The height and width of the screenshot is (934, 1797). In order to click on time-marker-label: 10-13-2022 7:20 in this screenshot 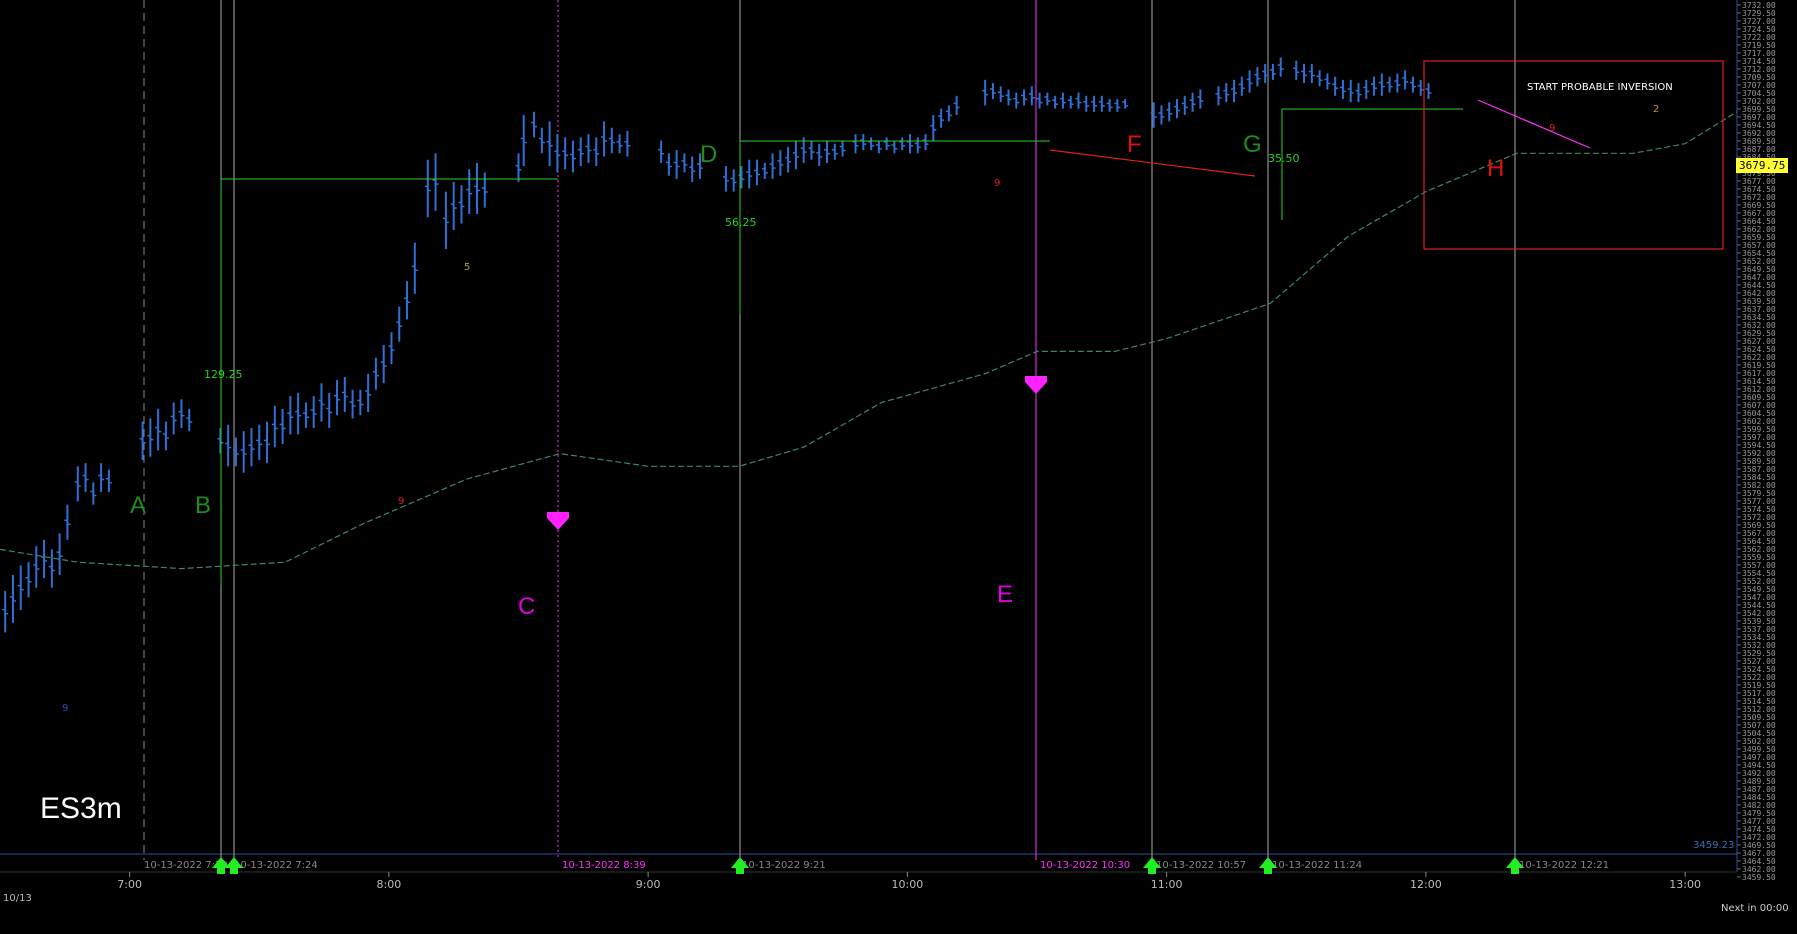, I will do `click(186, 865)`.